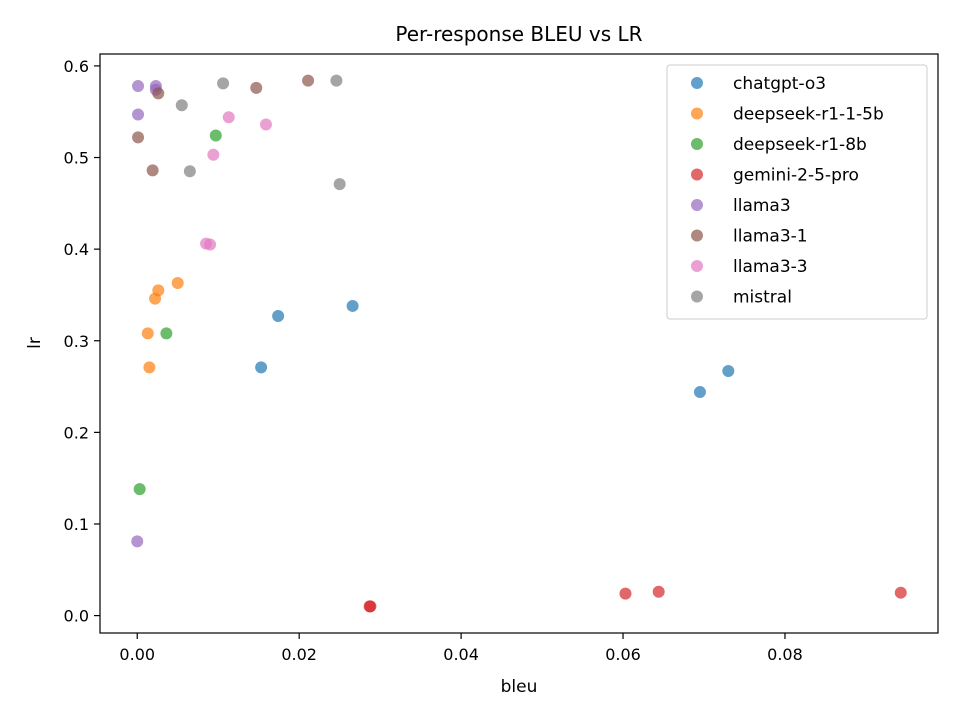 The image size is (960, 720). What do you see at coordinates (299, 654) in the screenshot?
I see `x-tick-label: 0.02` at bounding box center [299, 654].